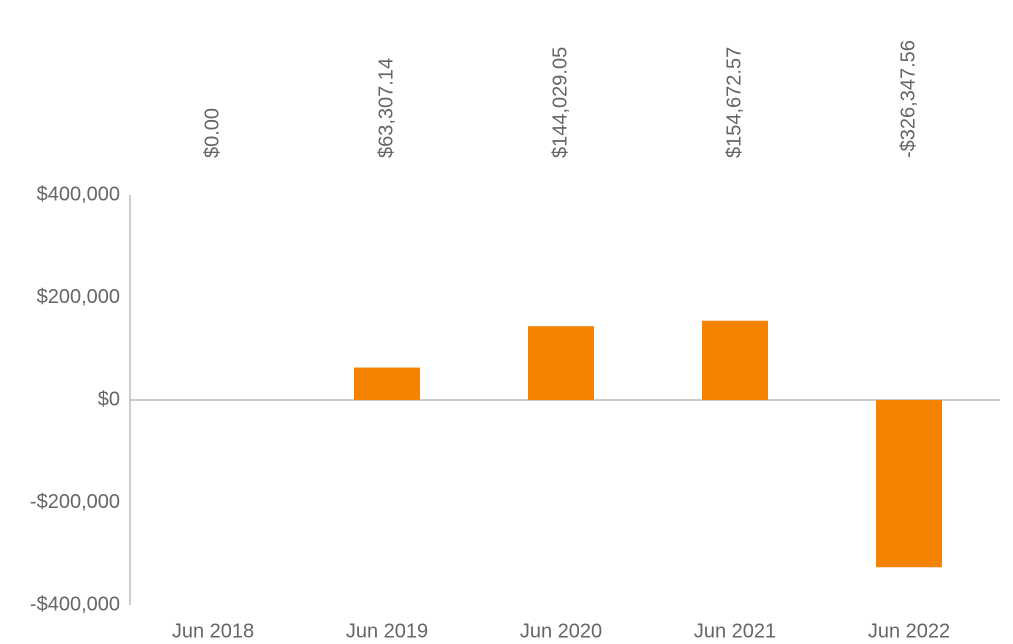 The width and height of the screenshot is (1013, 644). I want to click on value-label: $63,307.14, so click(386, 108).